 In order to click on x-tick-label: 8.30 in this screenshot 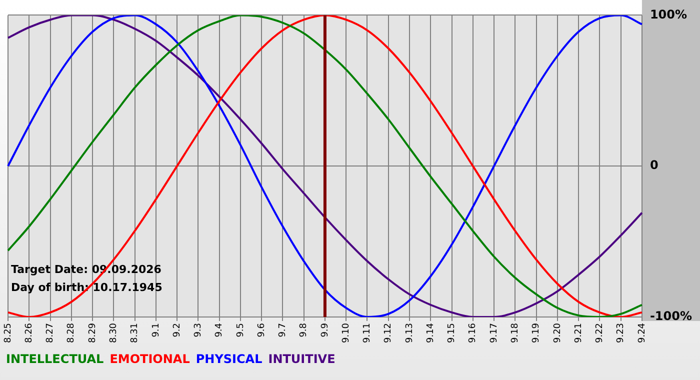, I will do `click(114, 333)`.